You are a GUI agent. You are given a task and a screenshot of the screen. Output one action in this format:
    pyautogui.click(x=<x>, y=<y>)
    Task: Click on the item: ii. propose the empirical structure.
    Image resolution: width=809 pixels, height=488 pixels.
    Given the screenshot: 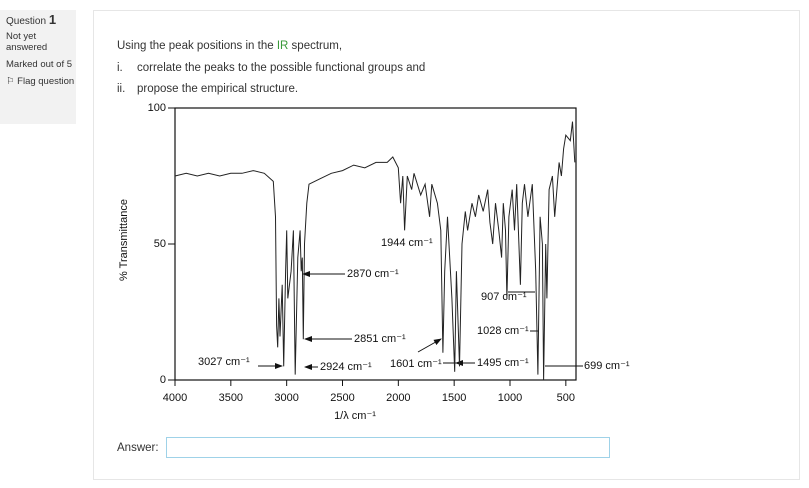 What is the action you would take?
    pyautogui.click(x=207, y=89)
    